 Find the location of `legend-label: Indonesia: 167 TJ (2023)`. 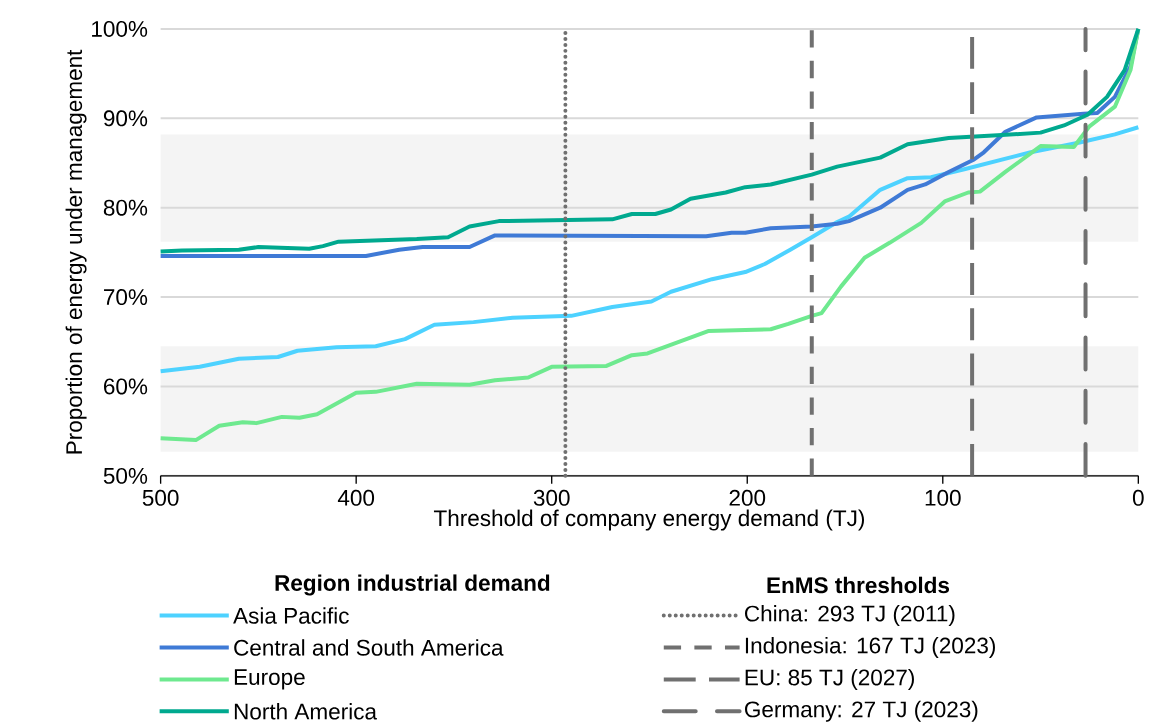

legend-label: Indonesia: 167 TJ (2023) is located at coordinates (870, 647).